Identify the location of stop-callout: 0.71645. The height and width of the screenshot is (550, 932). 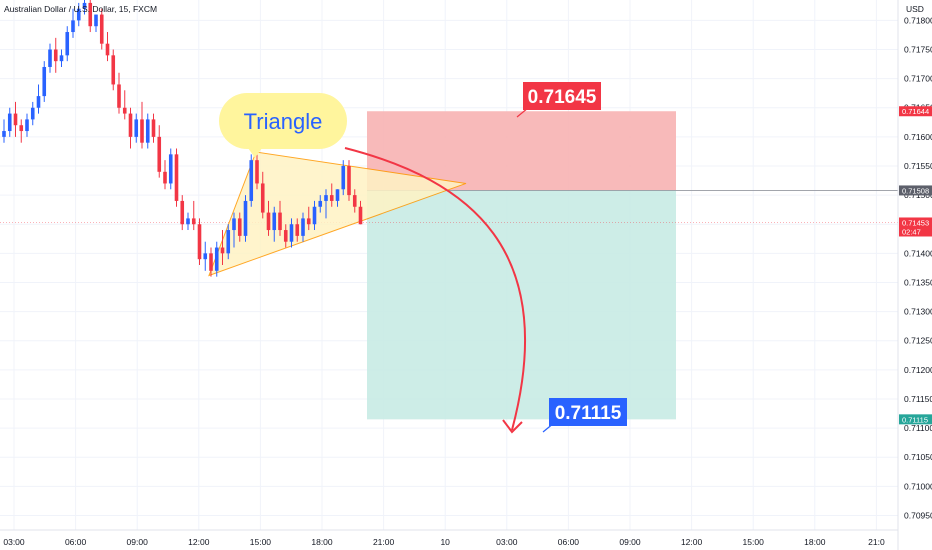
(558, 100).